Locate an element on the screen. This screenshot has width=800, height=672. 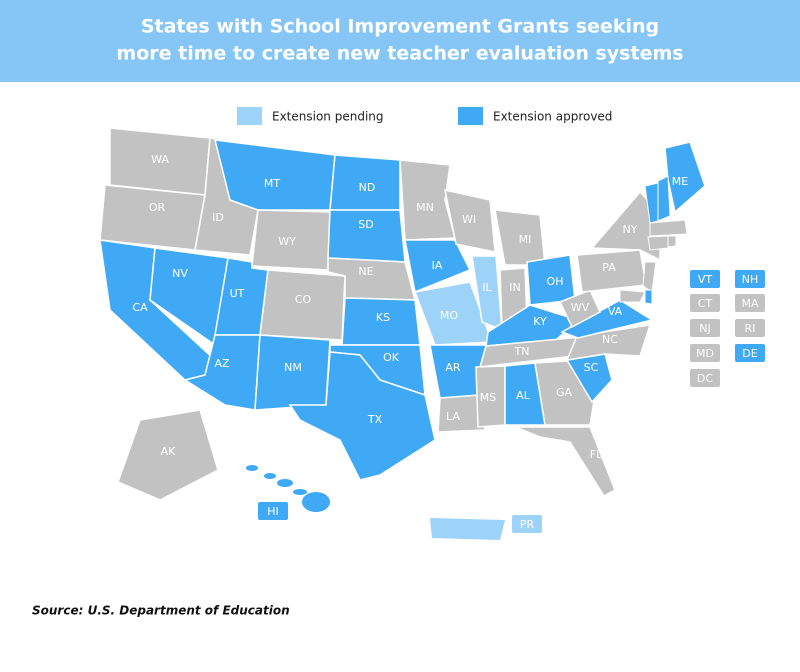
state-label: NM is located at coordinates (293, 367).